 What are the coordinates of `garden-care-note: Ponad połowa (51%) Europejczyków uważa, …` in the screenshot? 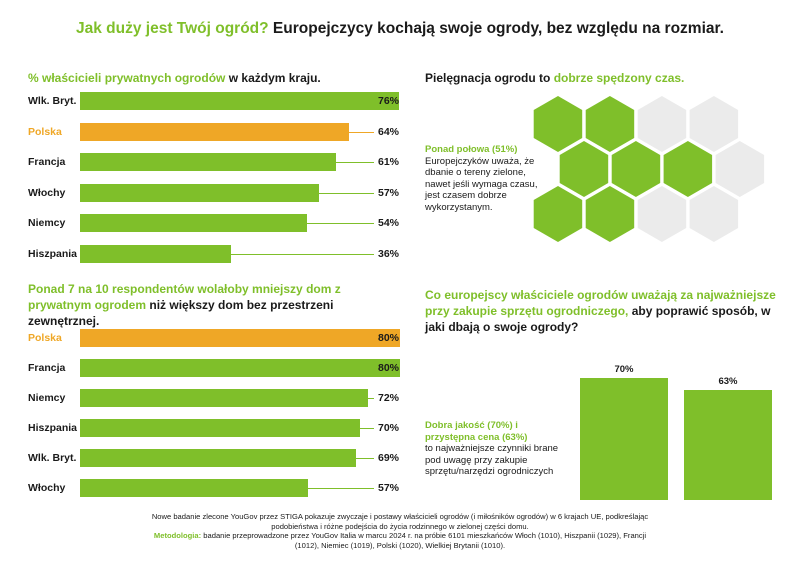 It's located at (486, 178).